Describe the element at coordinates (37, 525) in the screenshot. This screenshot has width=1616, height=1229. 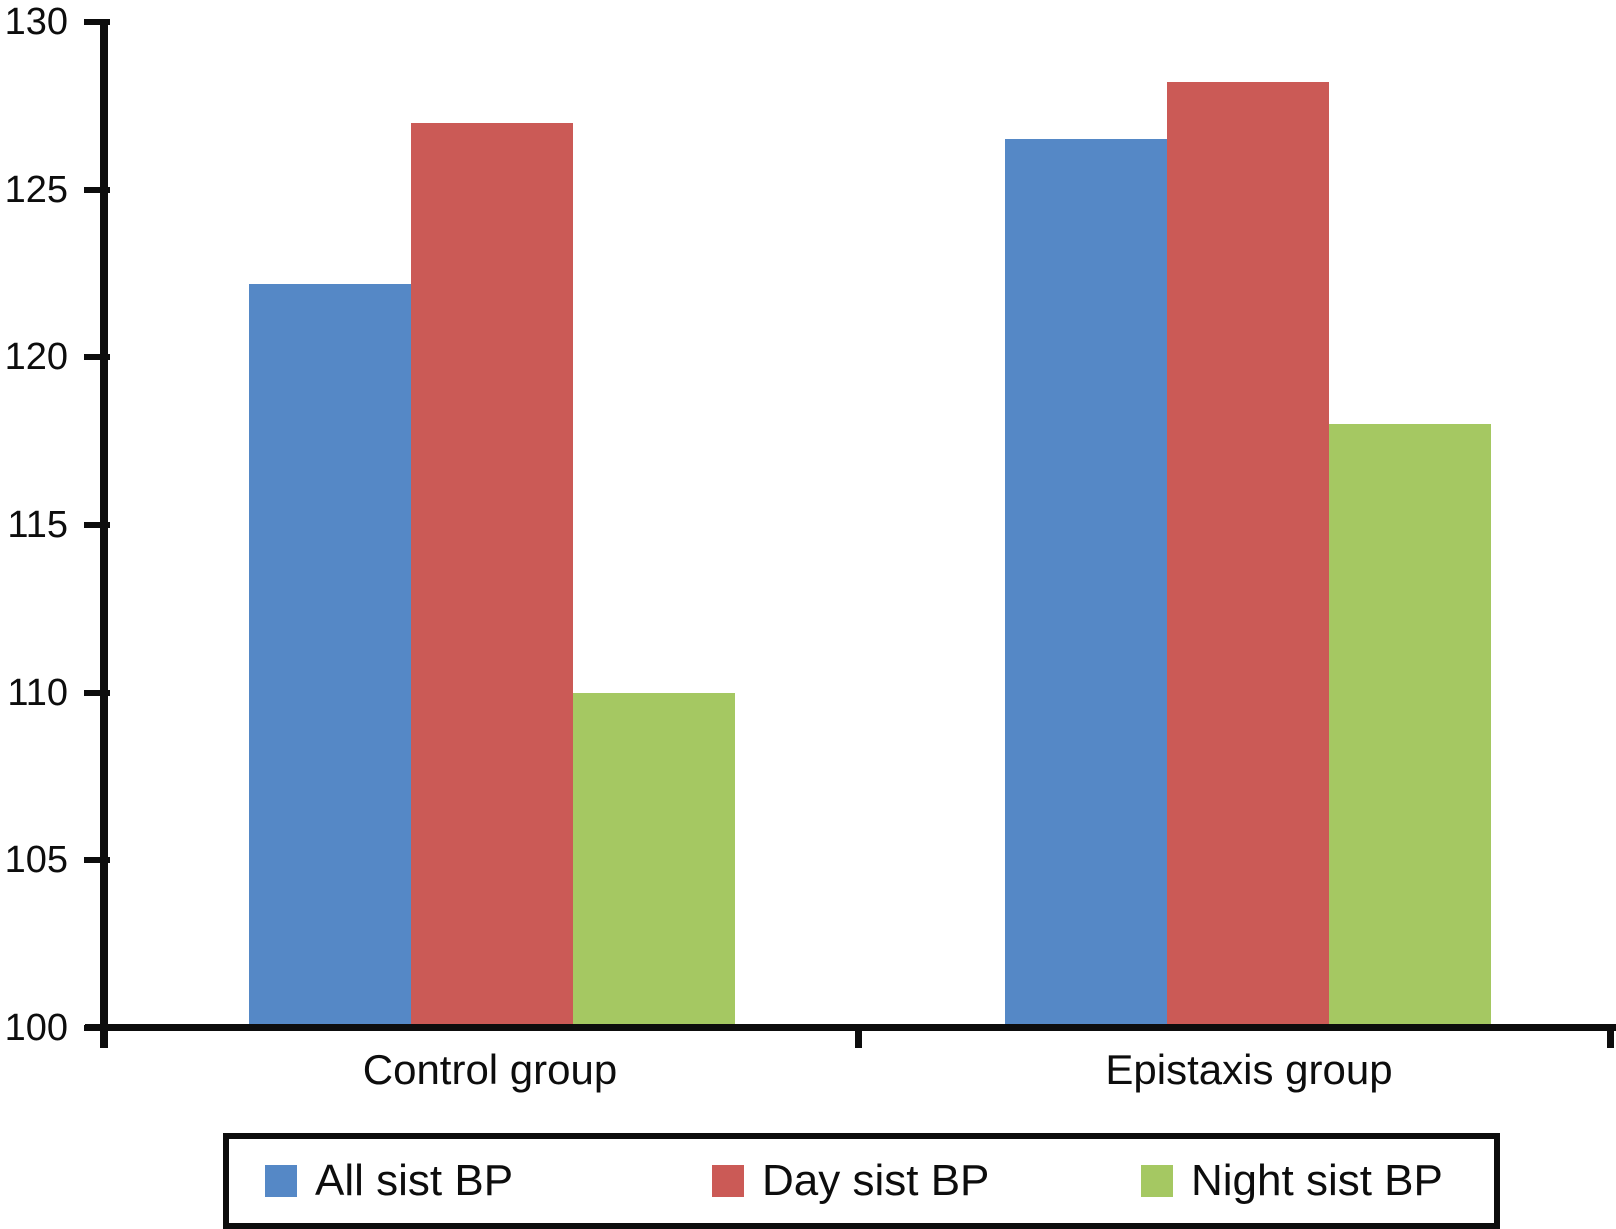
I see `y-tick-label: 115` at that location.